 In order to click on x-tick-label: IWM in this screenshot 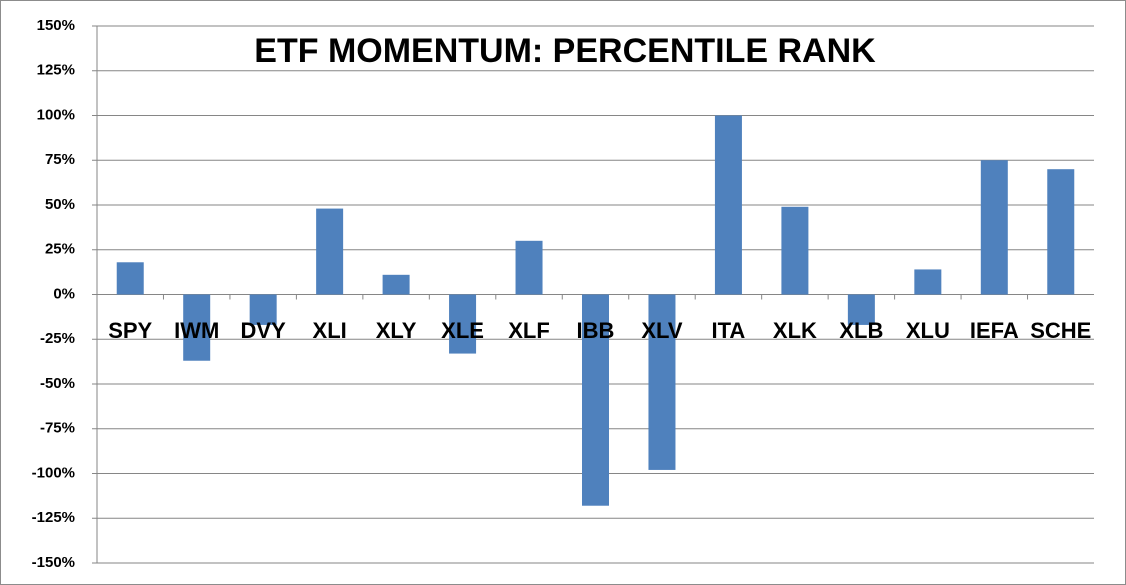, I will do `click(196, 330)`.